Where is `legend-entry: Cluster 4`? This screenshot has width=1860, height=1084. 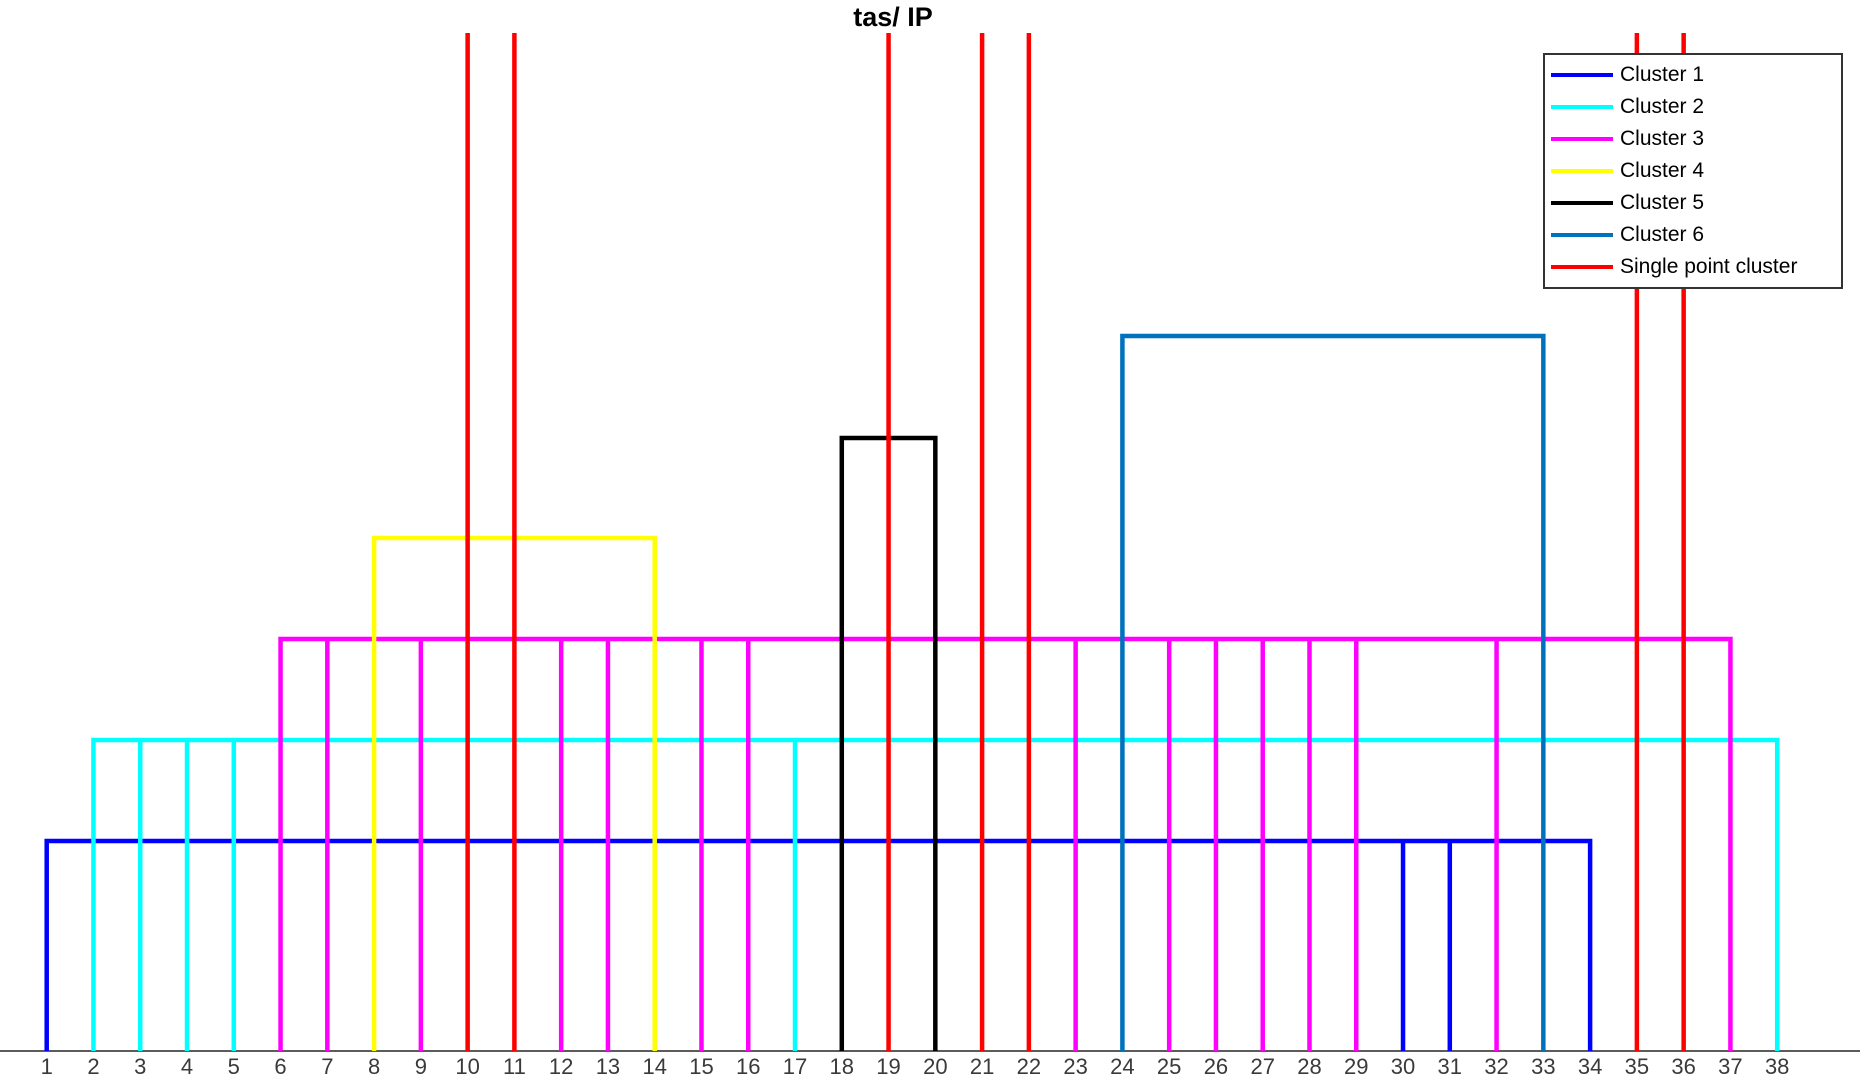 legend-entry: Cluster 4 is located at coordinates (1693, 171).